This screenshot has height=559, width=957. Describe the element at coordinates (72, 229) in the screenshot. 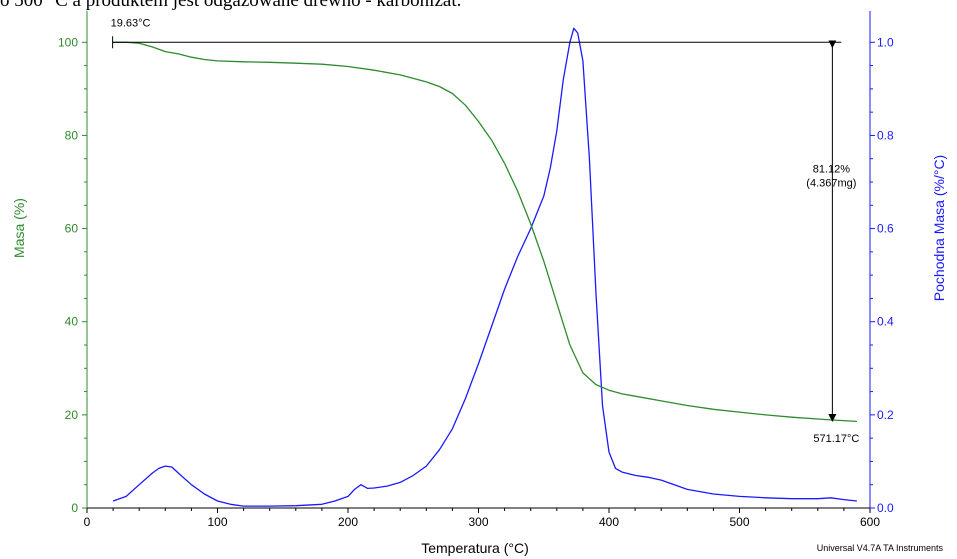

I see `y-left-tick-label: 60` at that location.